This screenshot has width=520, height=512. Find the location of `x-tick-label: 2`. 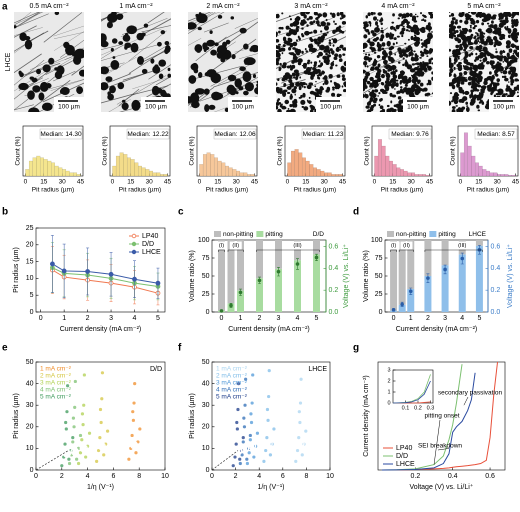

x-tick-label: 2 is located at coordinates (260, 318).